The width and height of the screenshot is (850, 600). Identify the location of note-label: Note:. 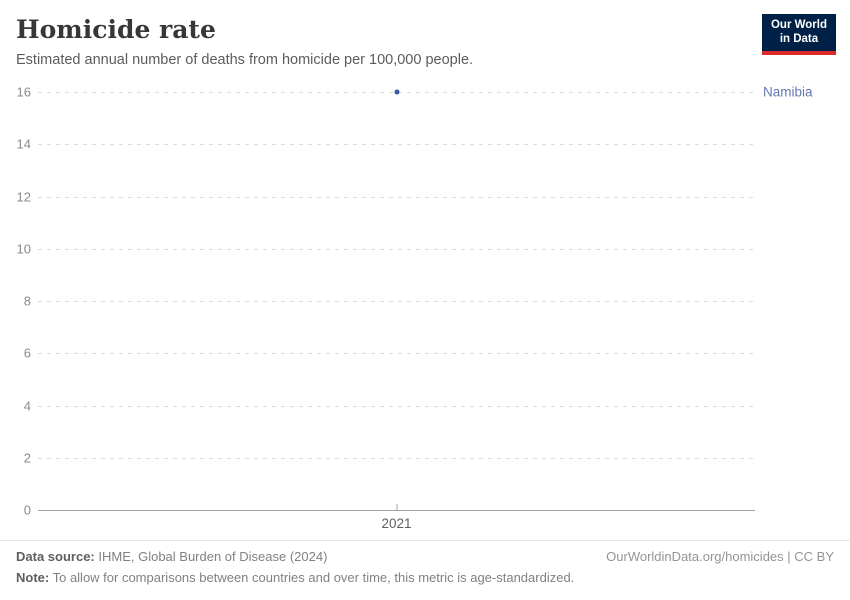
(33, 577).